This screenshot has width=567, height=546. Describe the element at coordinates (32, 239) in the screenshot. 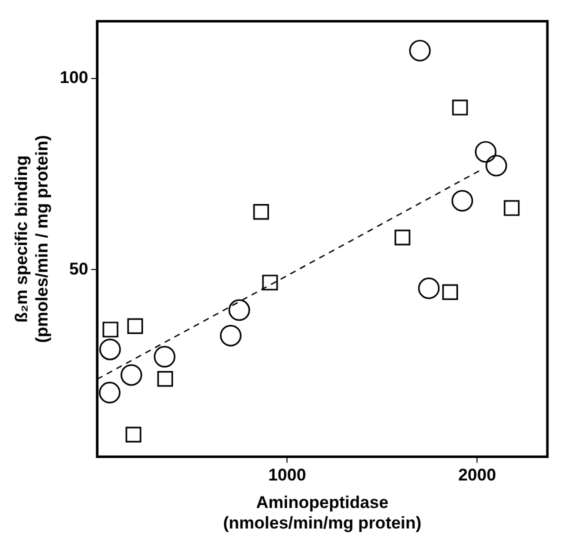

I see `y-axis-title: ß₂m specific binding (pmoles/min / mg protein)` at that location.